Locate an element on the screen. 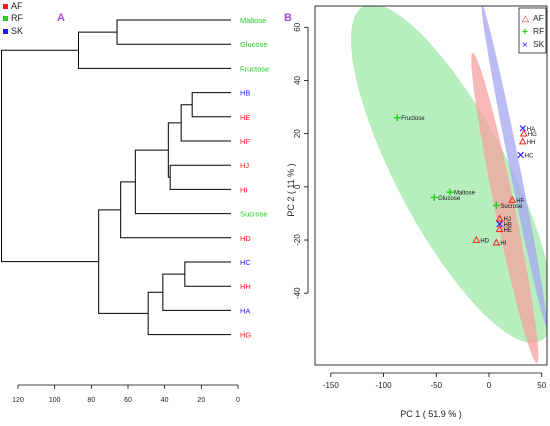 This screenshot has height=426, width=550. confidence-ellipse-sk is located at coordinates (514, 166).